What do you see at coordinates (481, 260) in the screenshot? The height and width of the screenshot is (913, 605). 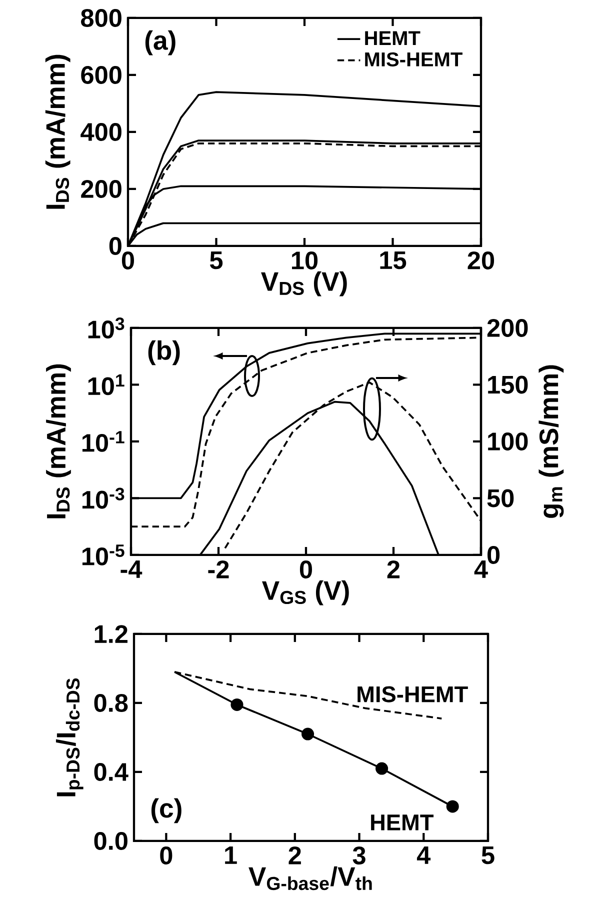 I see `x-tick-label: 20` at bounding box center [481, 260].